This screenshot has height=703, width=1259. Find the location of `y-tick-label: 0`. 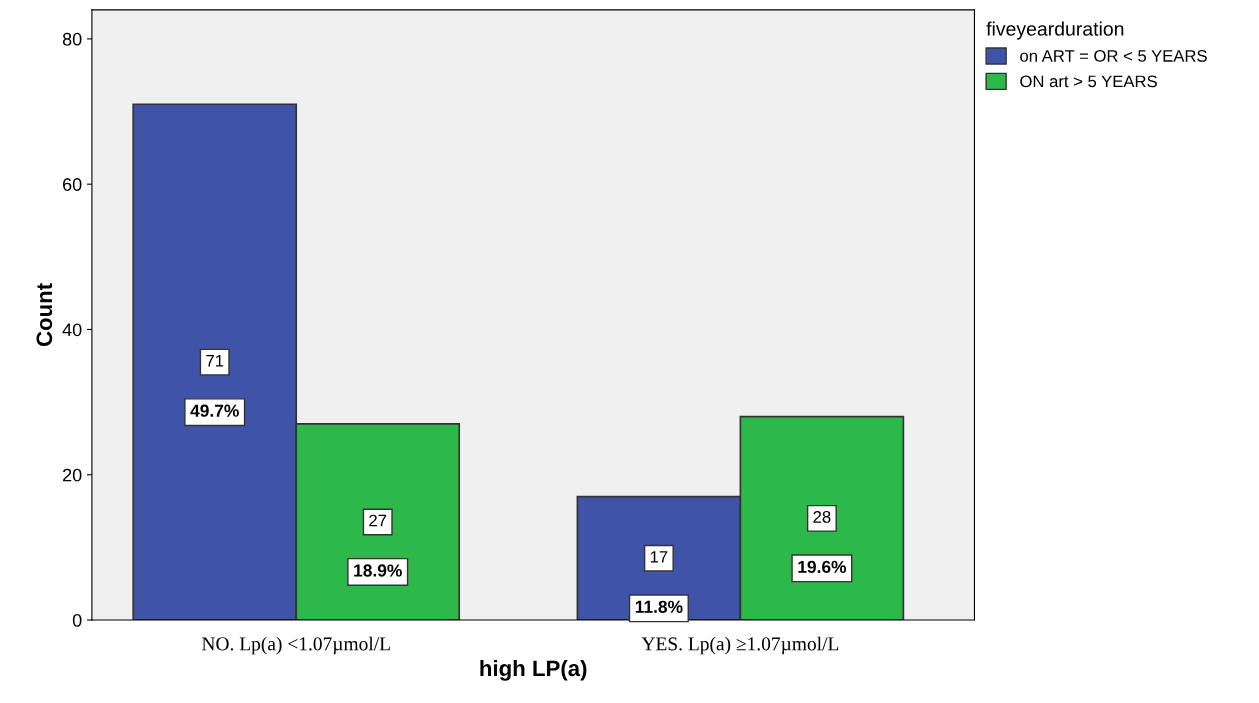

y-tick-label: 0 is located at coordinates (77, 620).